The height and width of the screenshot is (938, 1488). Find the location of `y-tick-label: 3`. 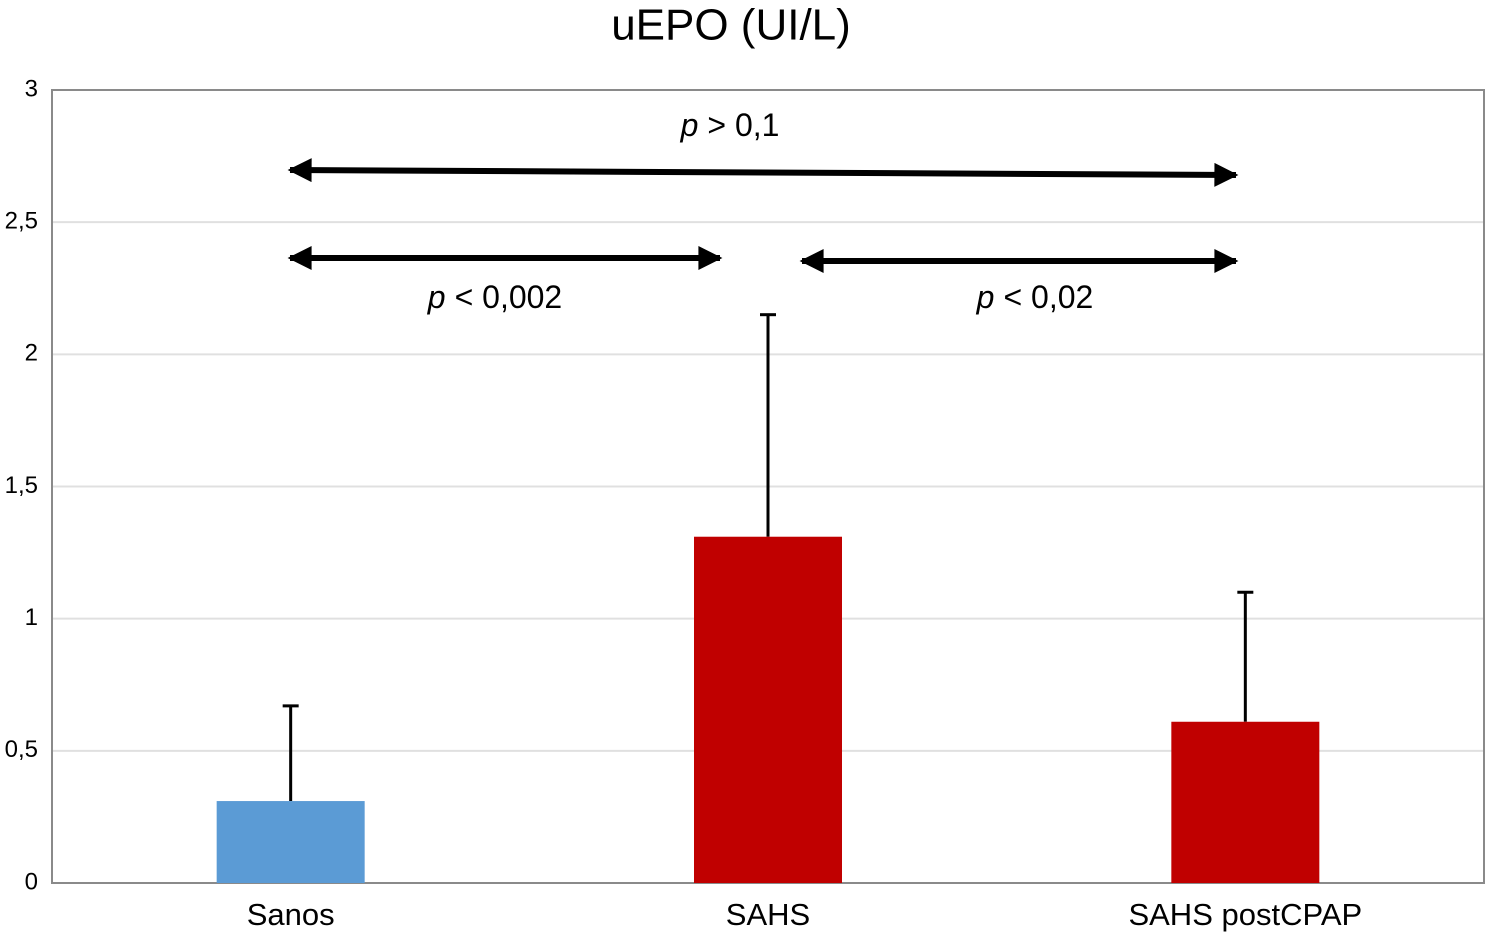

y-tick-label: 3 is located at coordinates (31, 88).